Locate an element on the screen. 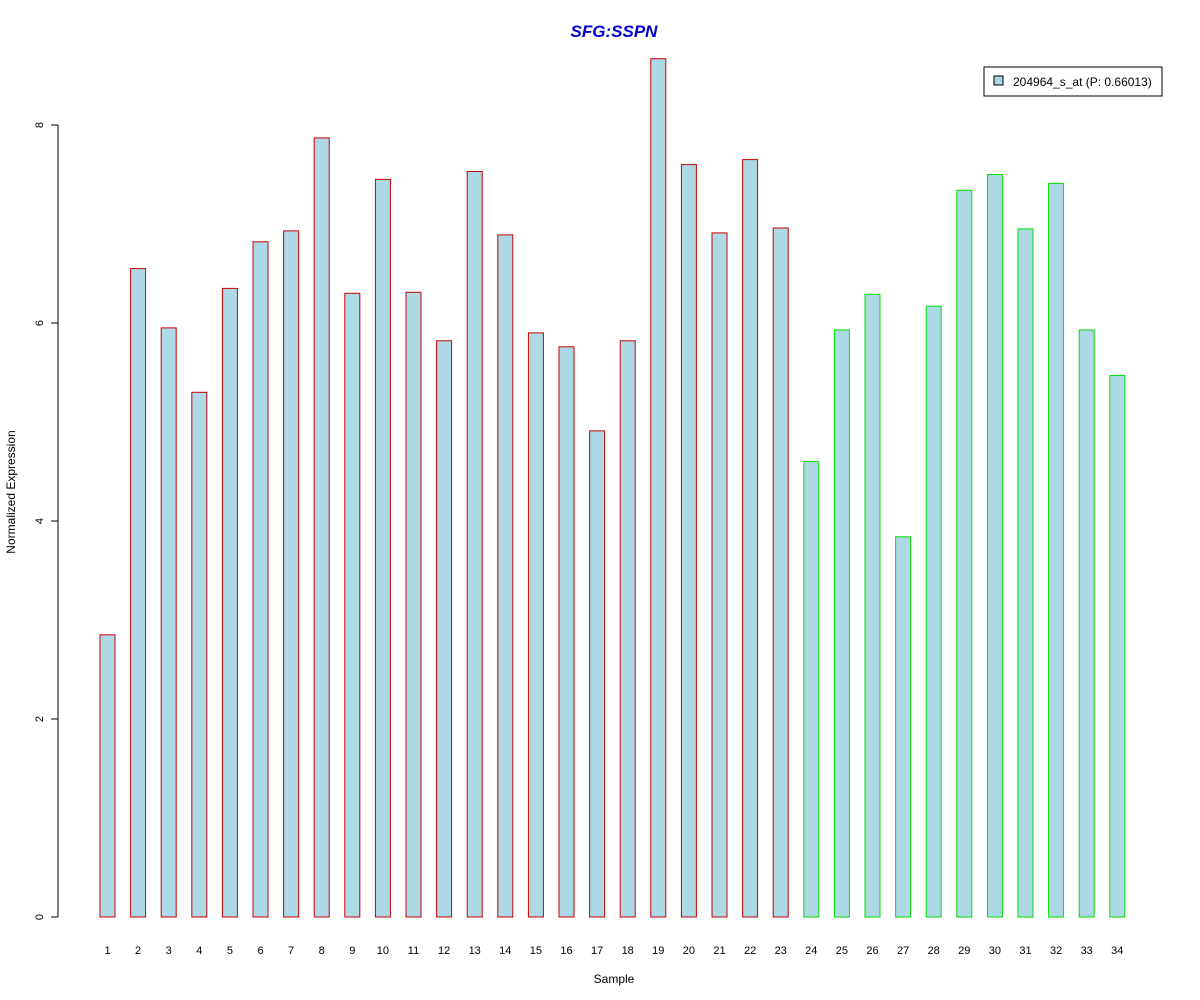  x-tick-label: 1 is located at coordinates (107, 951).